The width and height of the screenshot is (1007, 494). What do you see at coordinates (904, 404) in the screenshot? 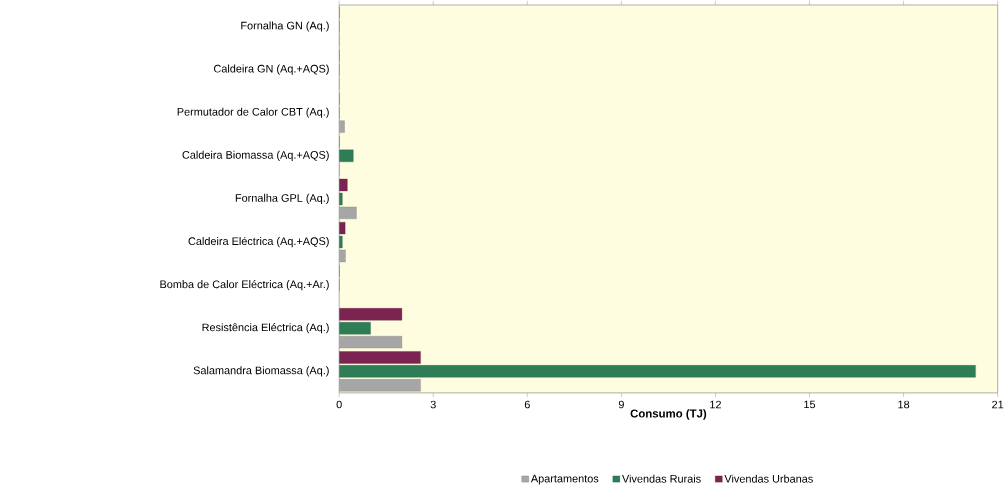
I see `x-tick-label: 18` at bounding box center [904, 404].